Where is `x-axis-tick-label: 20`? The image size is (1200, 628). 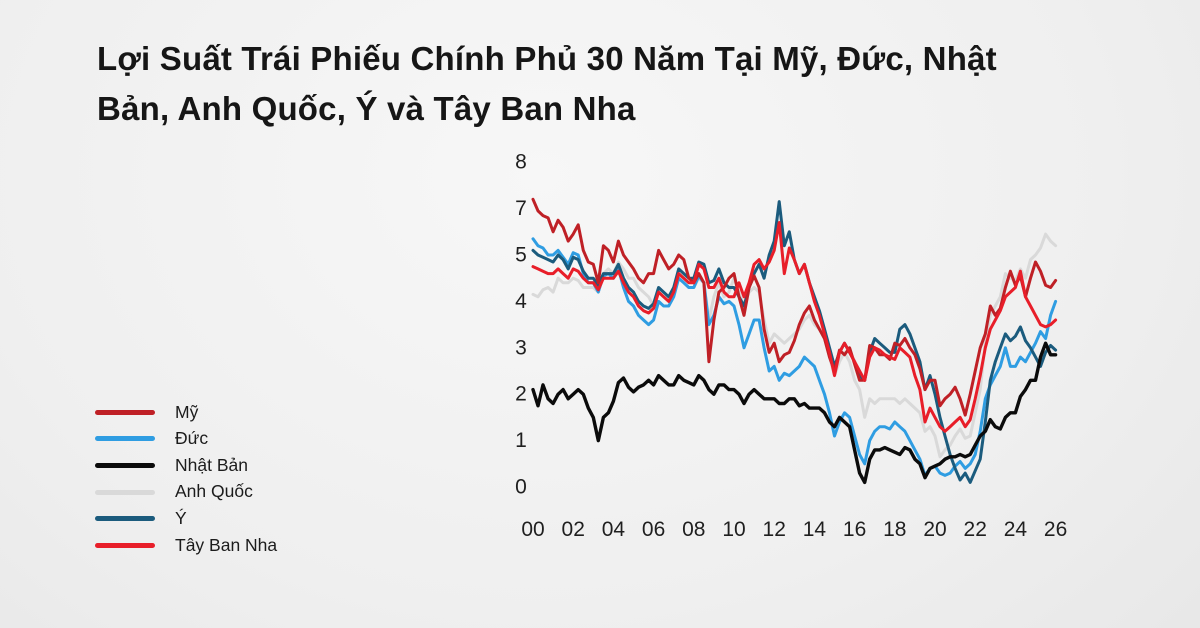 x-axis-tick-label: 20 is located at coordinates (934, 529).